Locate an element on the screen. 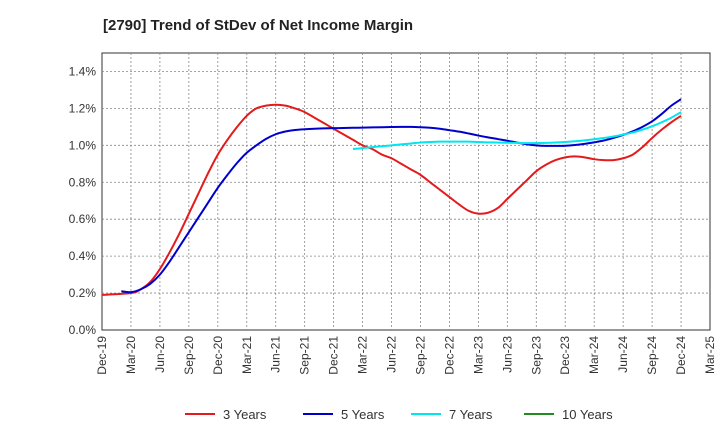  y-tick-label: 0.0% is located at coordinates (83, 330).